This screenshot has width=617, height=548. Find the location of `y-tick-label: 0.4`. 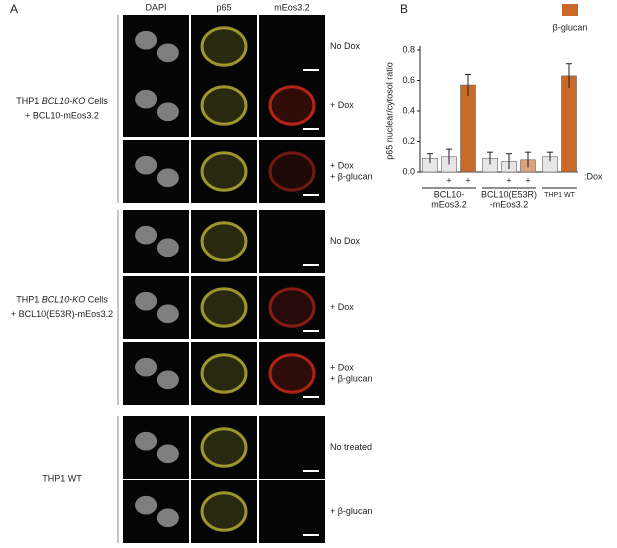

y-tick-label: 0.4 is located at coordinates (408, 110).